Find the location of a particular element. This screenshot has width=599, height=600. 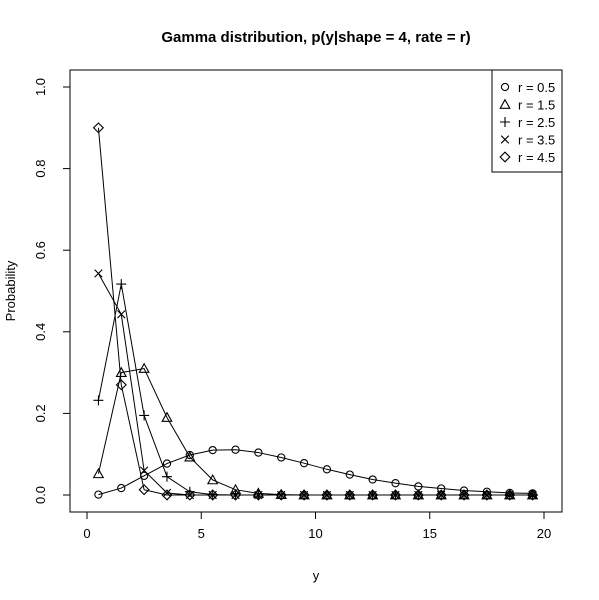

x-axis: 0 5 10 15 20 is located at coordinates (317, 526).